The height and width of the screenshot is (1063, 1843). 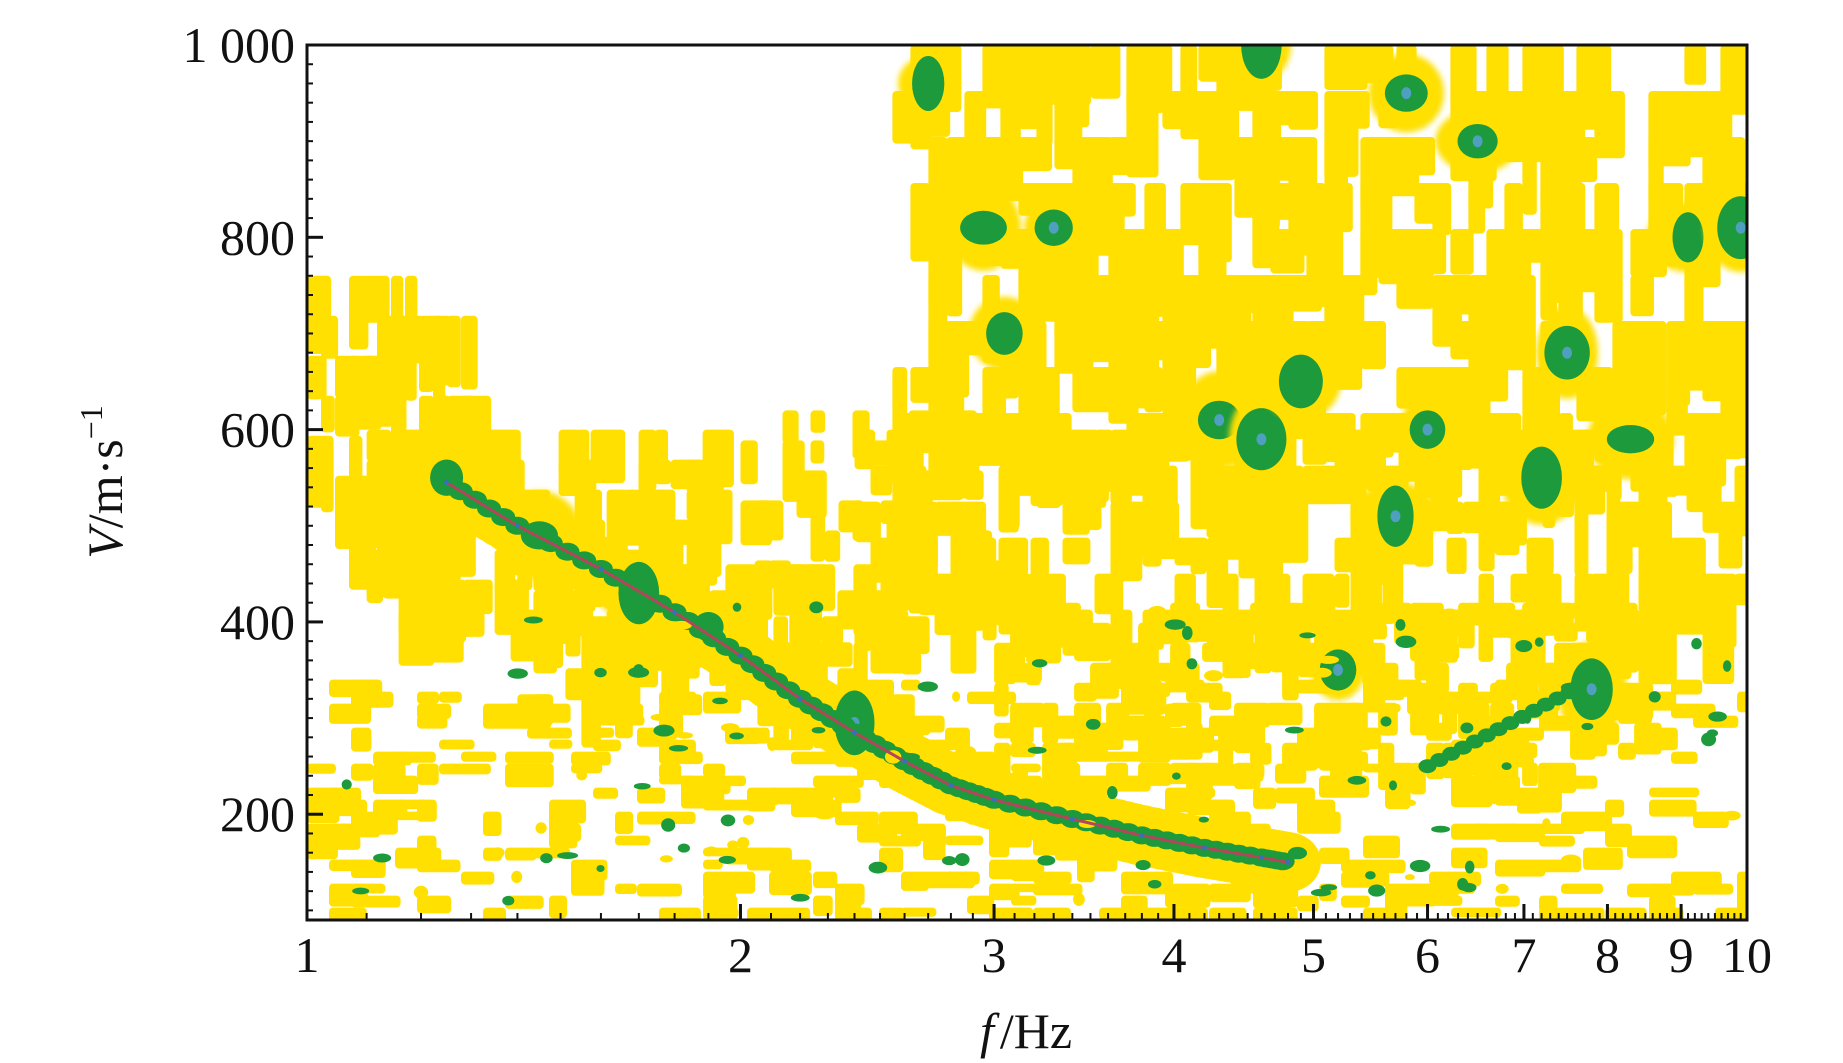 I want to click on y-tick-label: 200, so click(x=257, y=814).